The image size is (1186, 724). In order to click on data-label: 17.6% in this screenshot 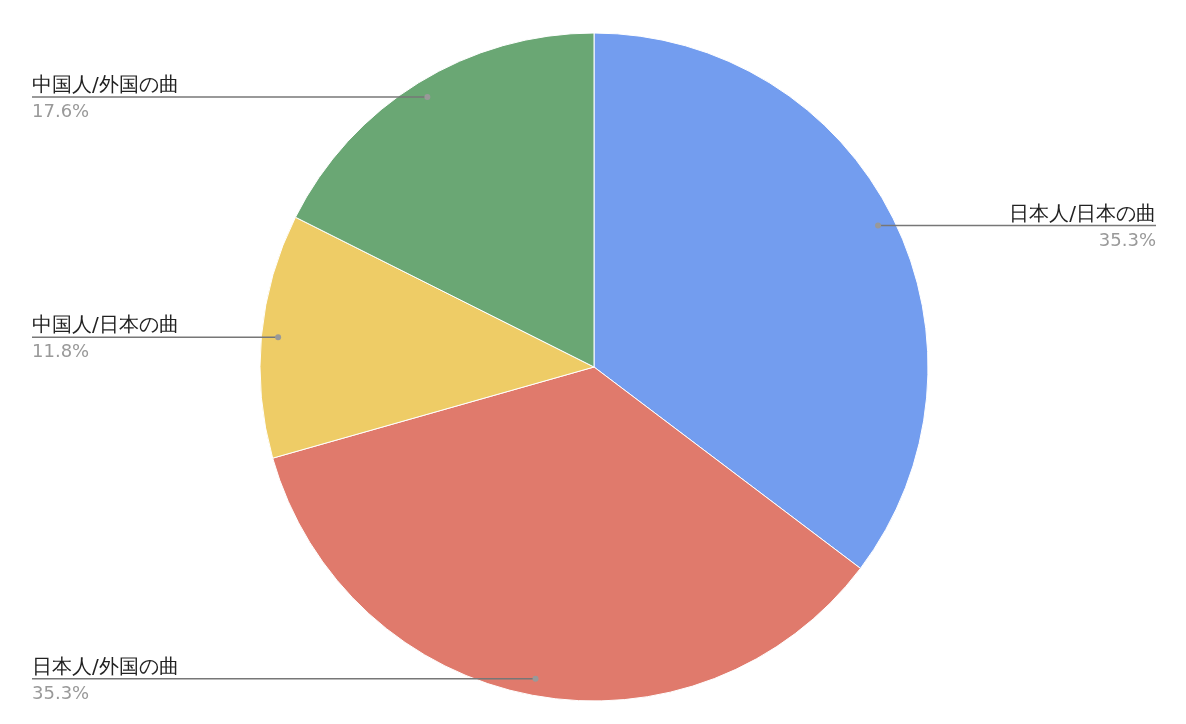, I will do `click(61, 110)`.